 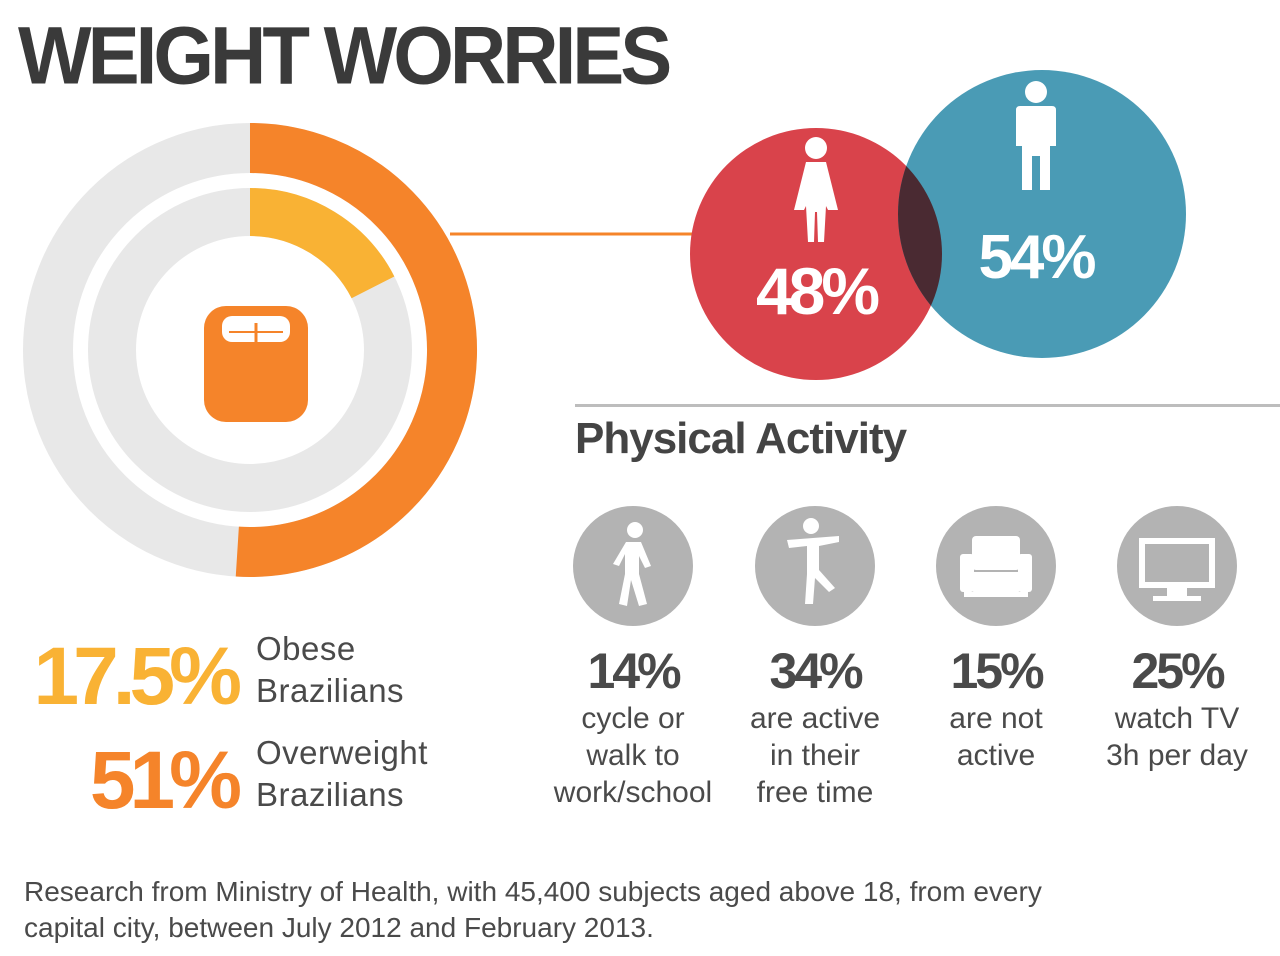 I want to click on activity-percentage: 34%, so click(x=816, y=671).